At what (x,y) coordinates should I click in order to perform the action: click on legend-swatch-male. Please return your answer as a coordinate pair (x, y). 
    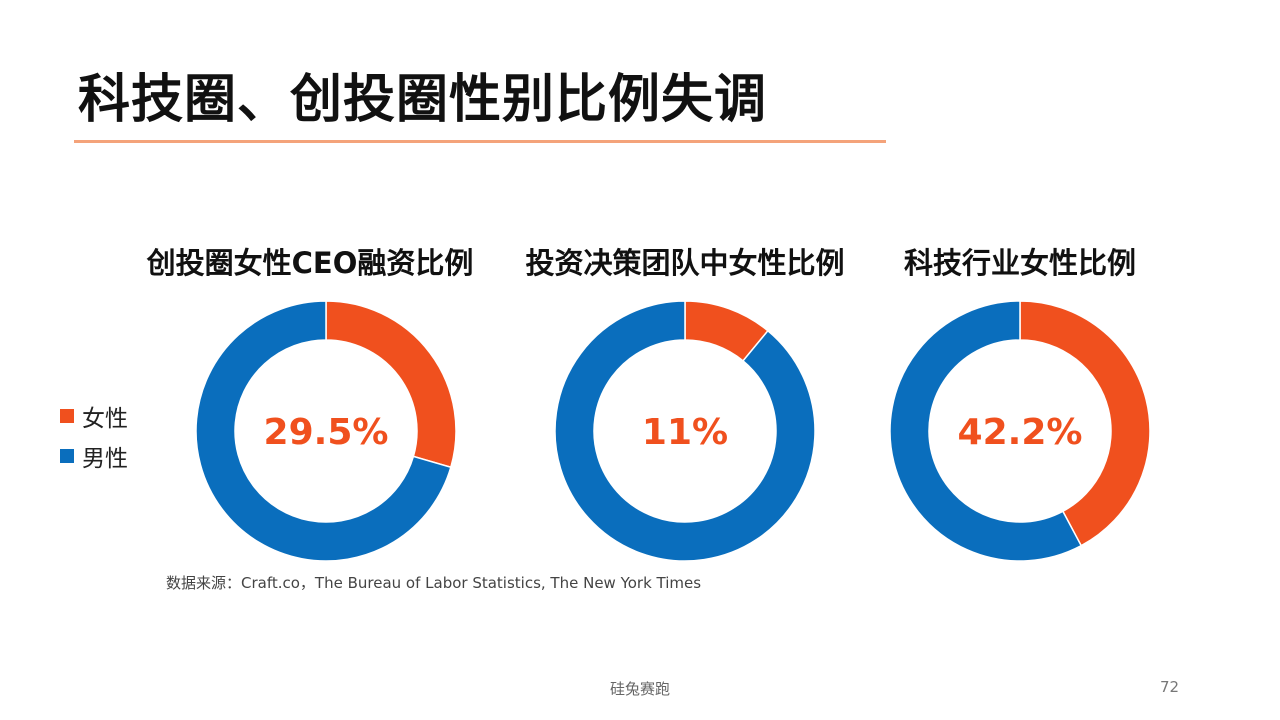
    Looking at the image, I should click on (67, 456).